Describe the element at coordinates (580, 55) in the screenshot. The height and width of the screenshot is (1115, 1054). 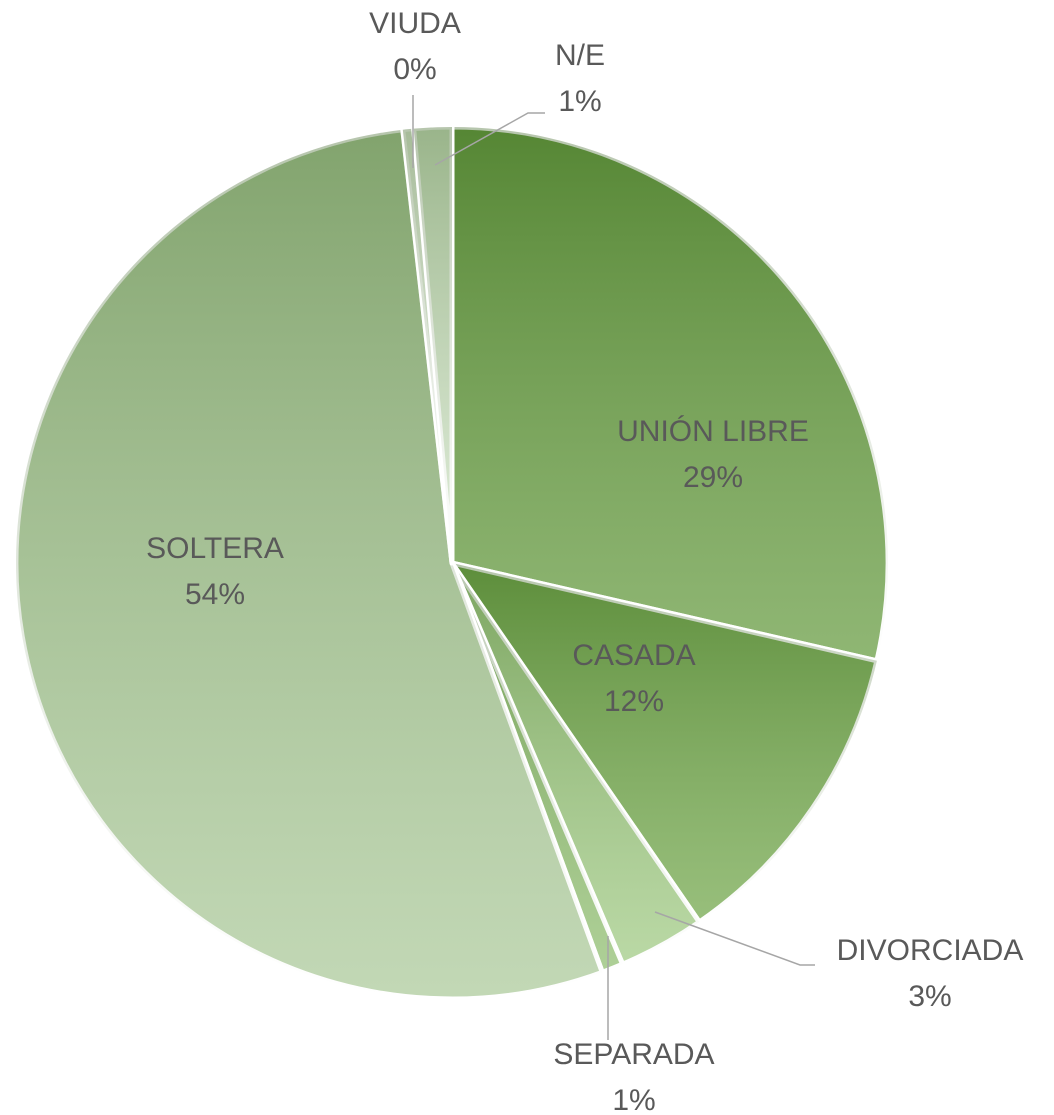
I see `category-label: N/E` at that location.